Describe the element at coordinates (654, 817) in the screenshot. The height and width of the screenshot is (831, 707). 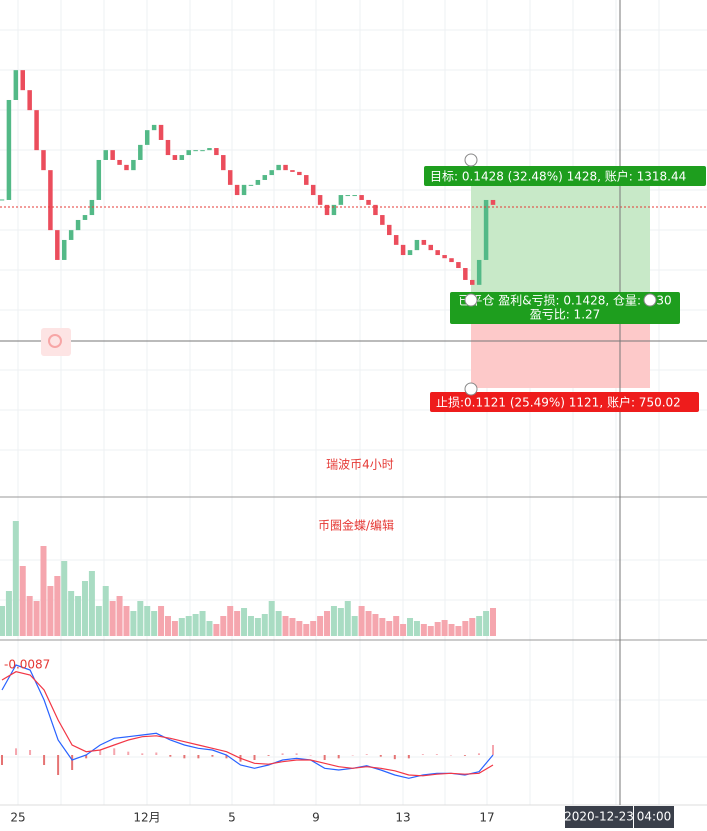
I see `crosshair-time: 04:00` at that location.